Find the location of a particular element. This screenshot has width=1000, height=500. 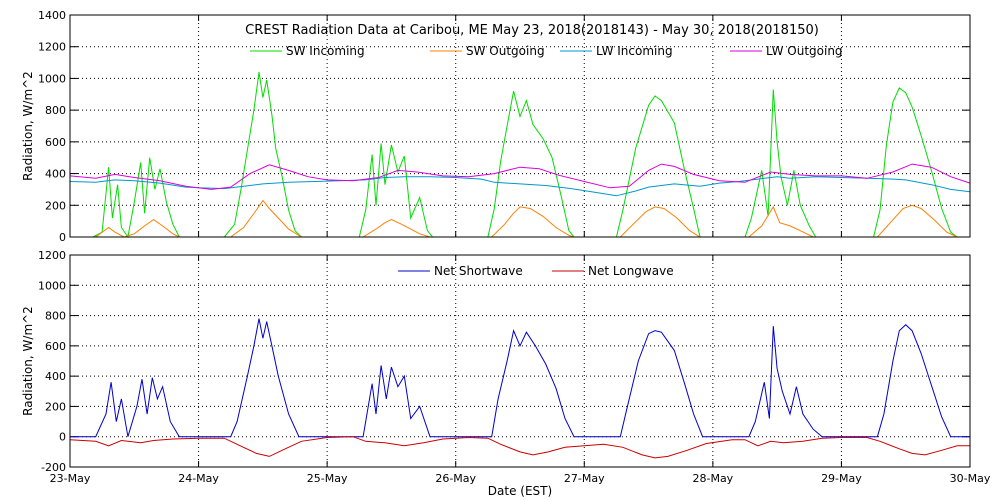

legend-label-net-longwave: Net Longwave is located at coordinates (631, 271).